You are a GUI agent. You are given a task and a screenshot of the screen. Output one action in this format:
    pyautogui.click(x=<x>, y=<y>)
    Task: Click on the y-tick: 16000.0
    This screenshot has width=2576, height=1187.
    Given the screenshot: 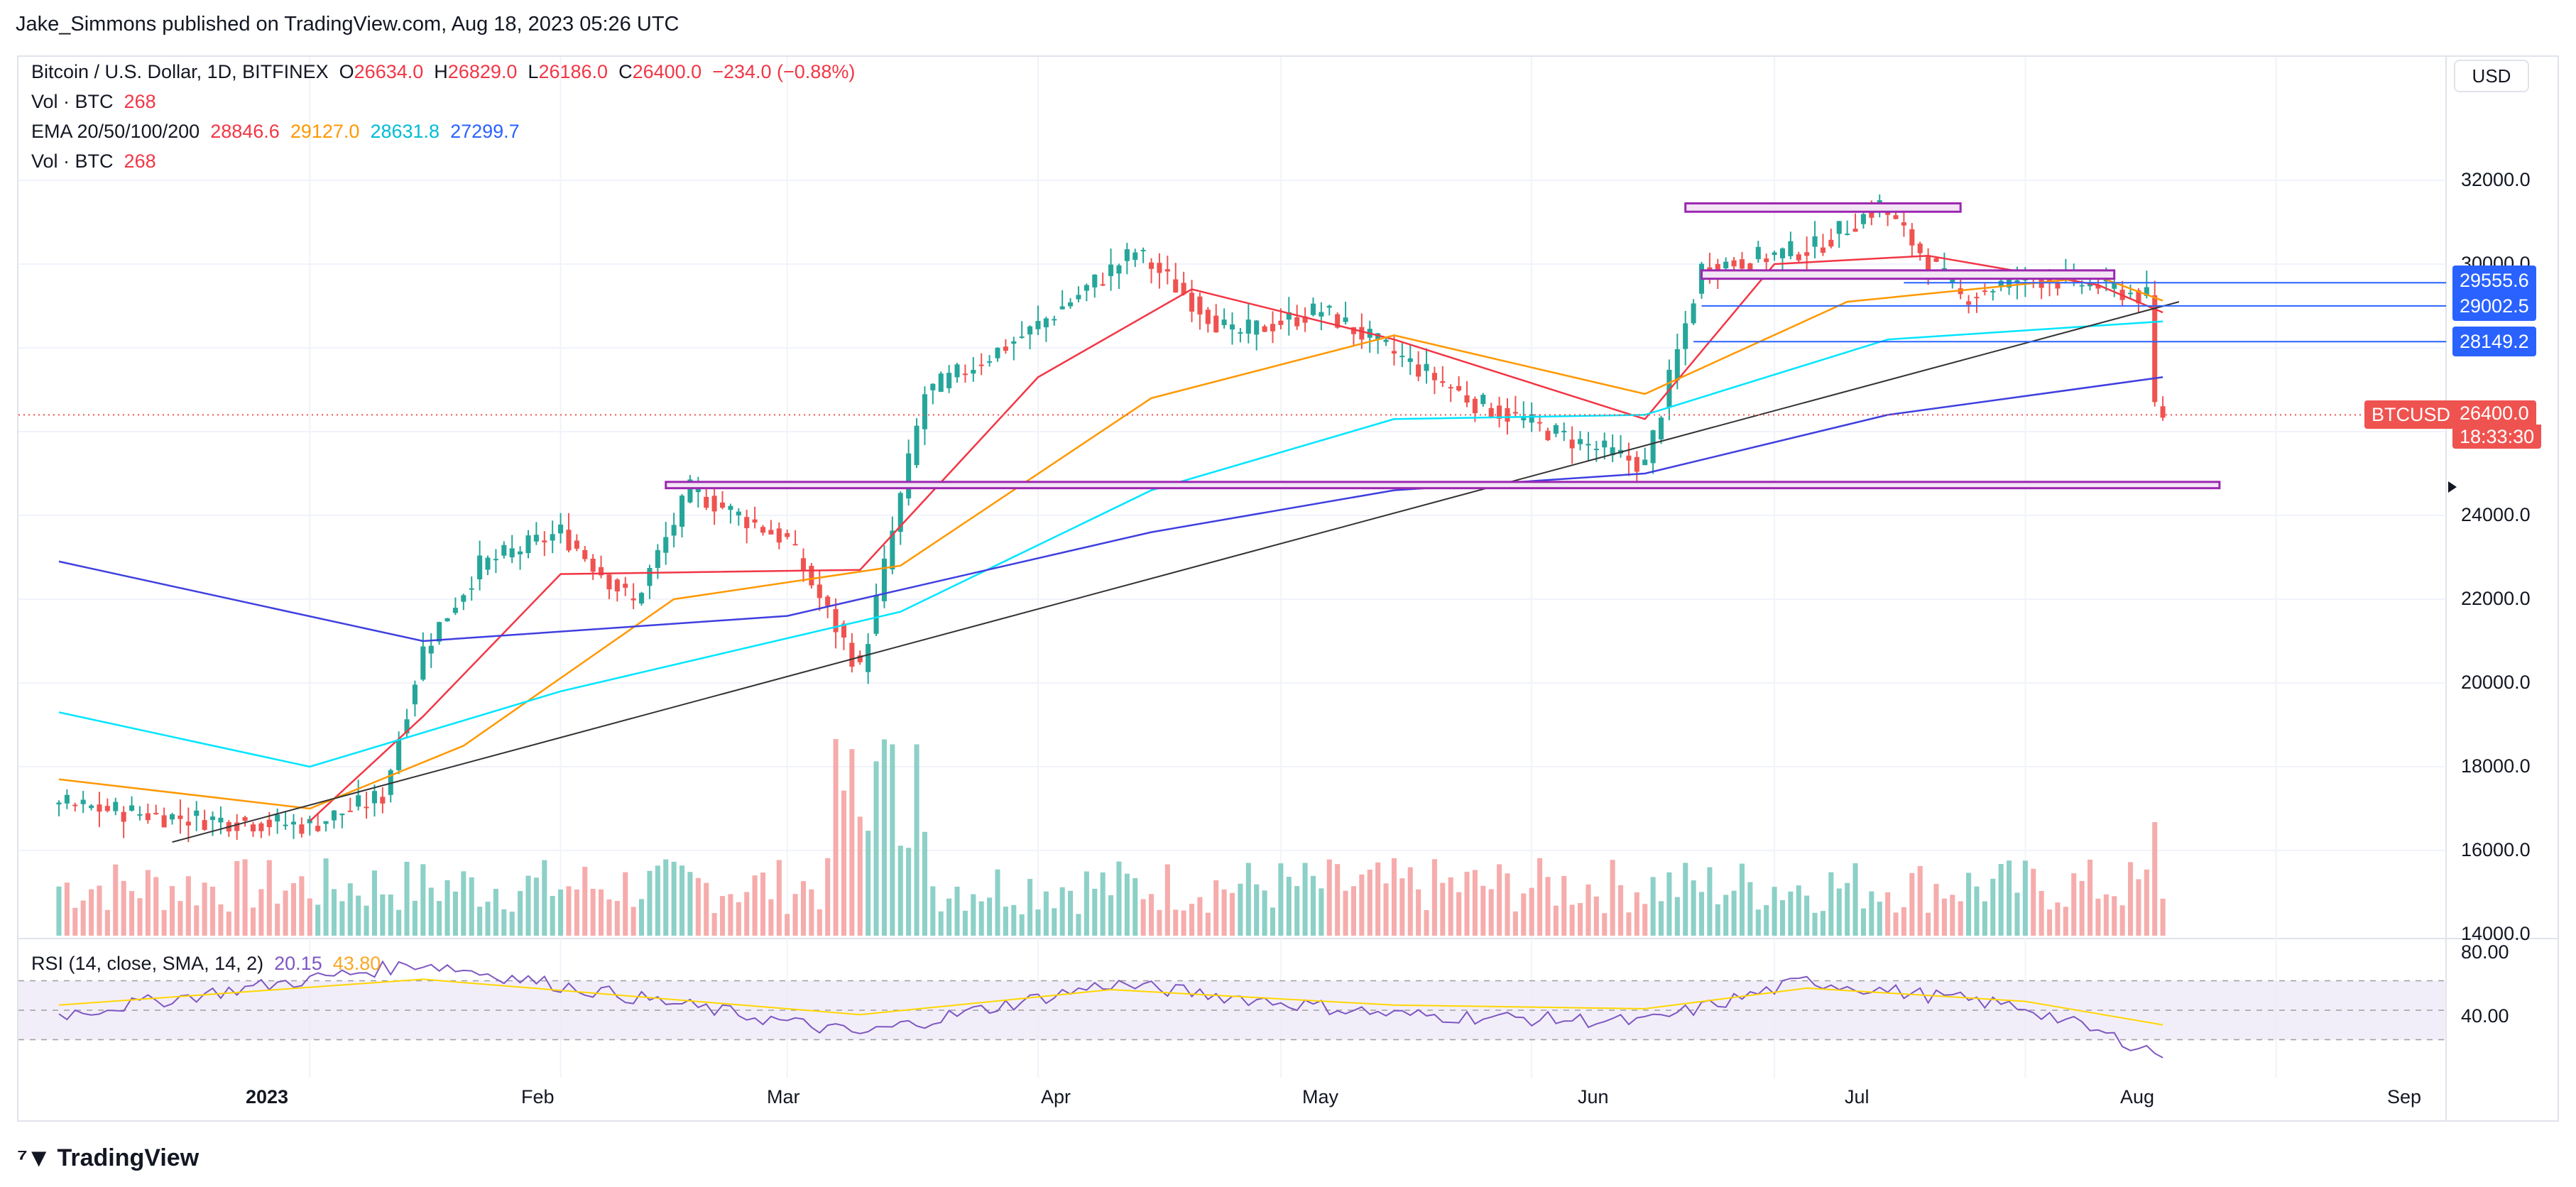 What is the action you would take?
    pyautogui.click(x=2496, y=849)
    